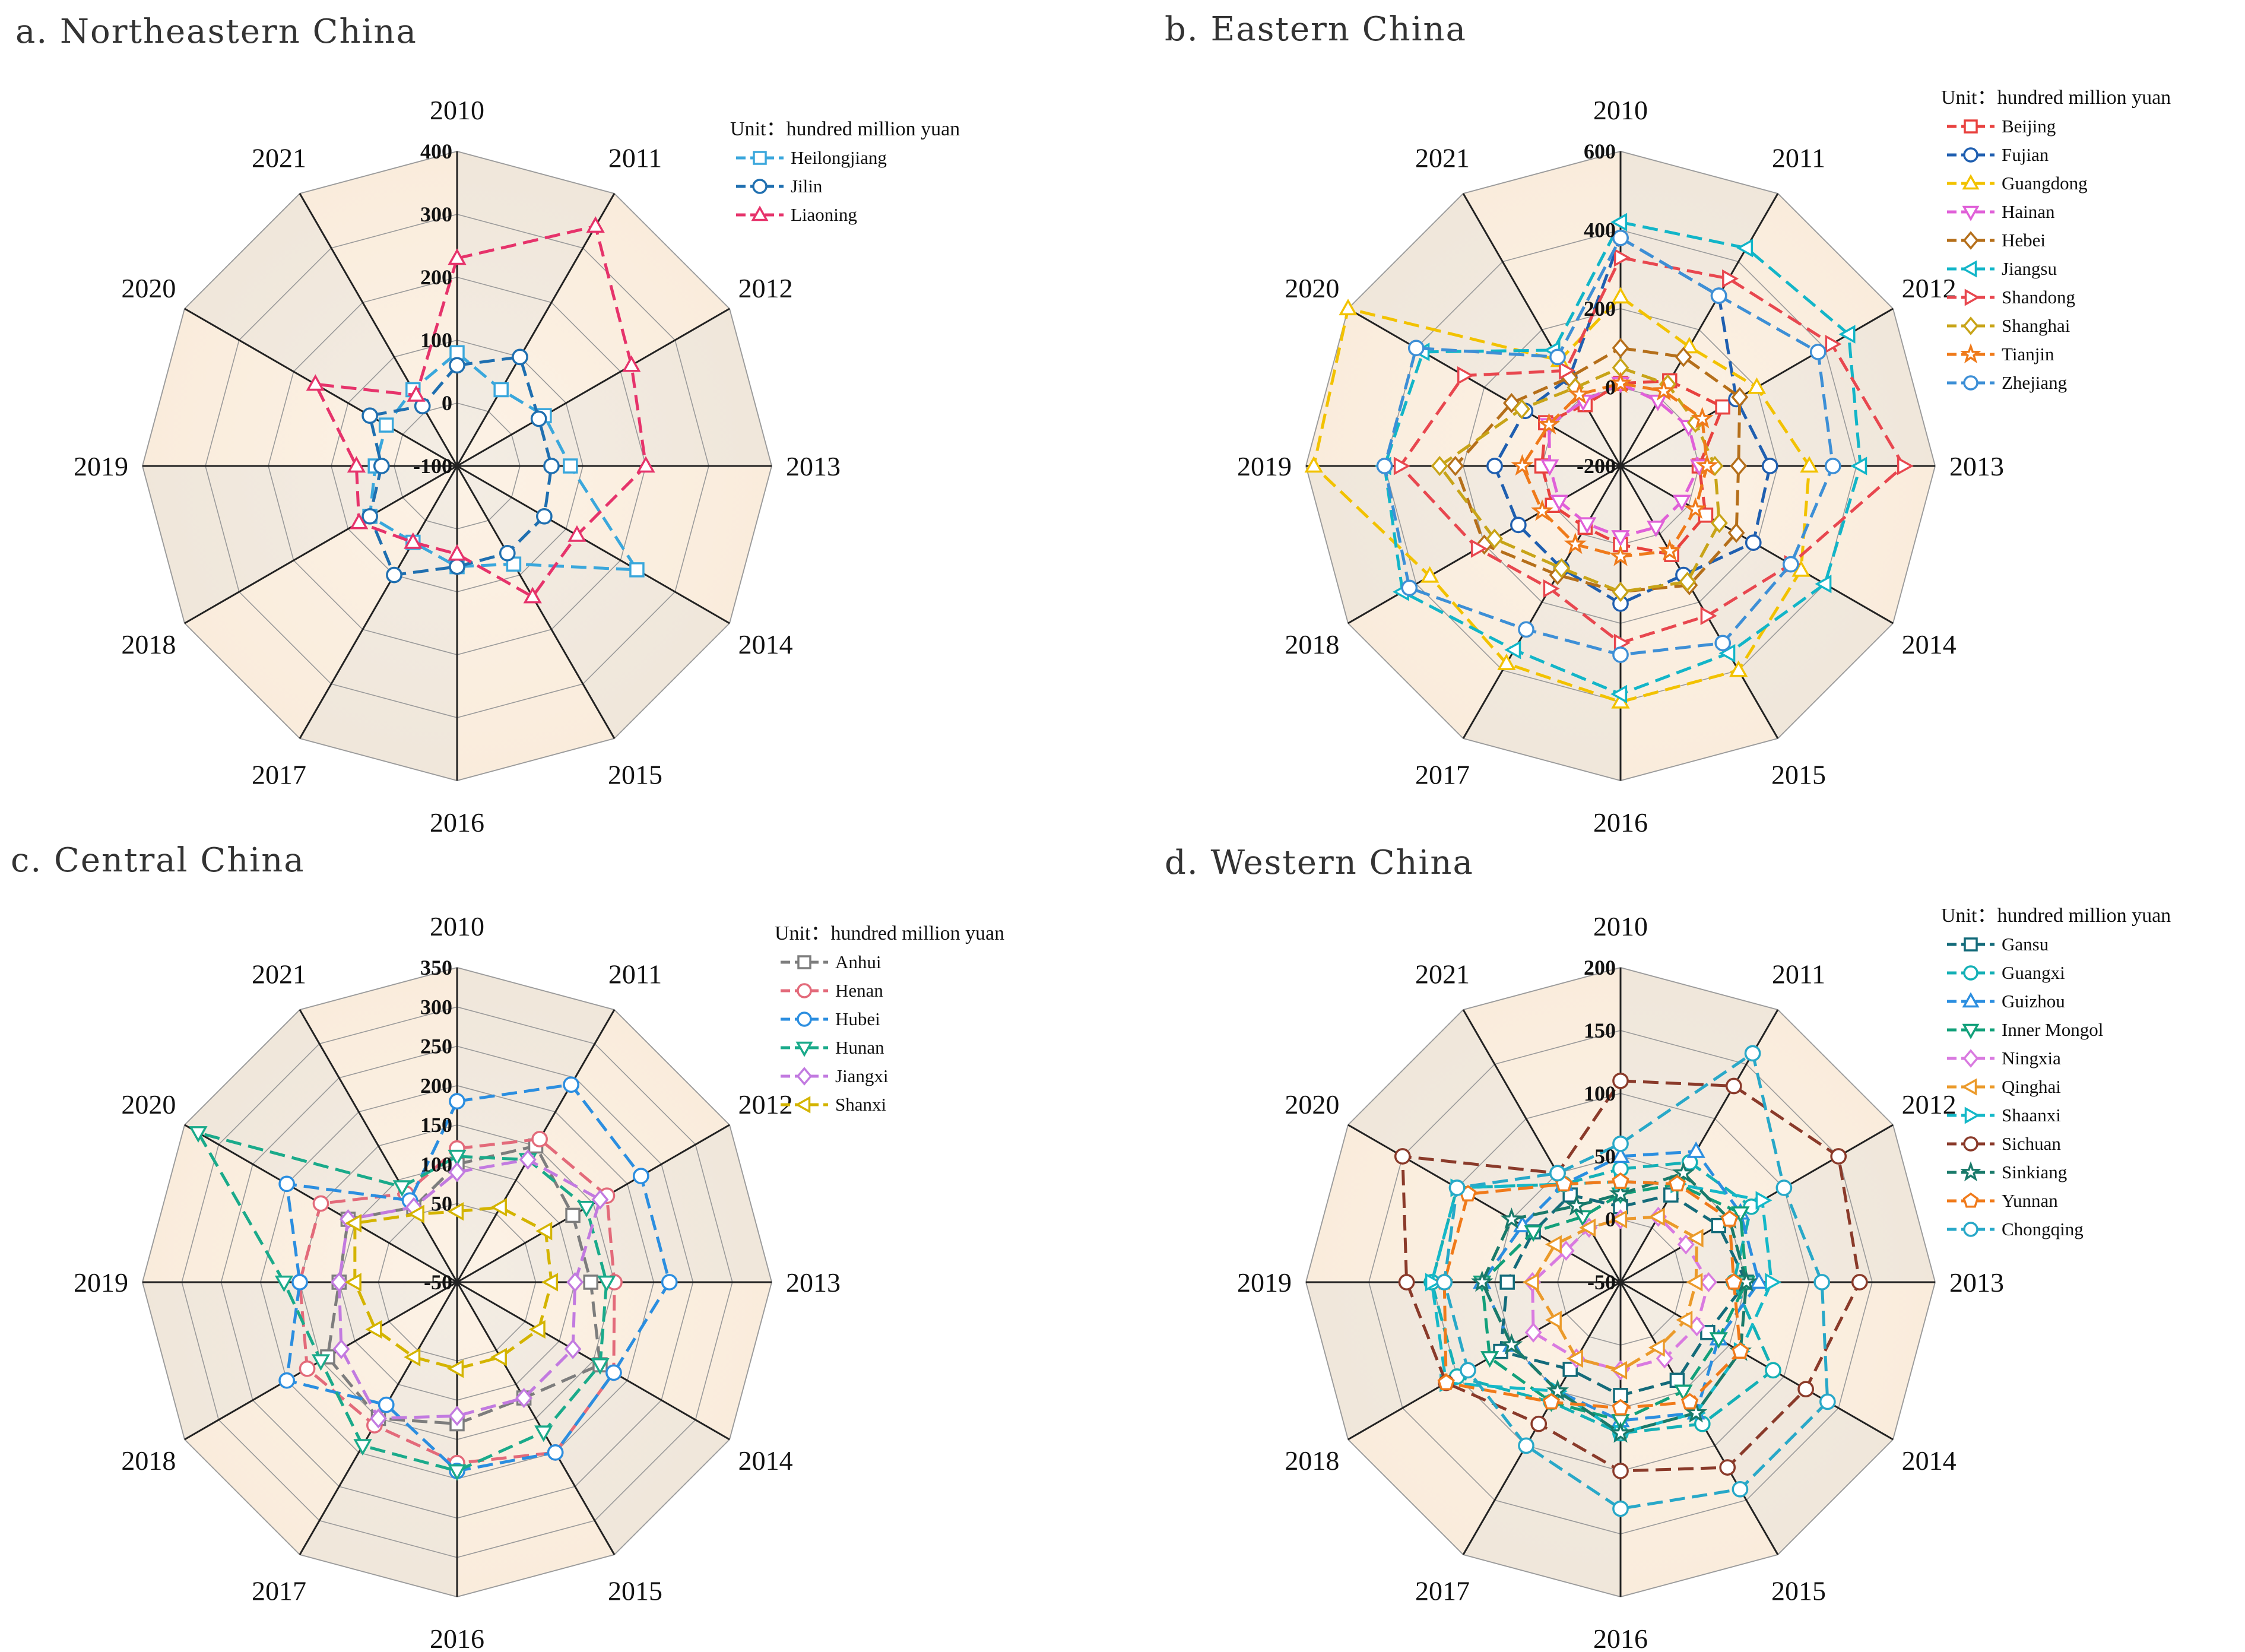 This screenshot has width=2245, height=1652. What do you see at coordinates (370, 415) in the screenshot?
I see `data-point-jilin-2020` at bounding box center [370, 415].